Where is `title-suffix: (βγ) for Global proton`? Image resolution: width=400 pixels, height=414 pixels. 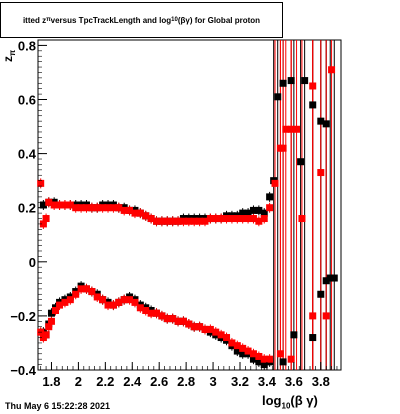 title-suffix: (βγ) for Global proton is located at coordinates (219, 20).